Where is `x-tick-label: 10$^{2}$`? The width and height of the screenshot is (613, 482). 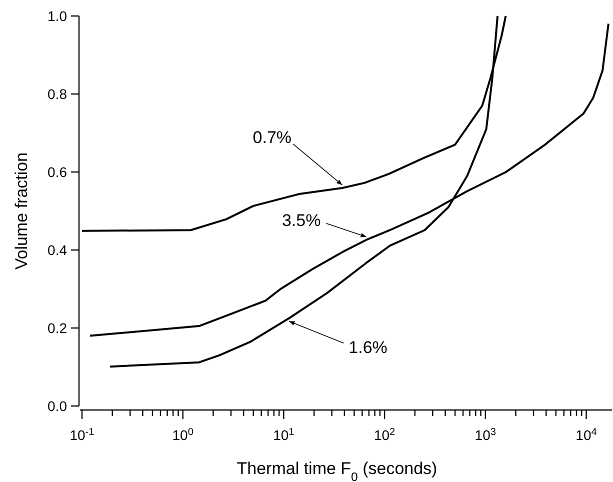 x-tick-label: 10$^{2}$ is located at coordinates (385, 434).